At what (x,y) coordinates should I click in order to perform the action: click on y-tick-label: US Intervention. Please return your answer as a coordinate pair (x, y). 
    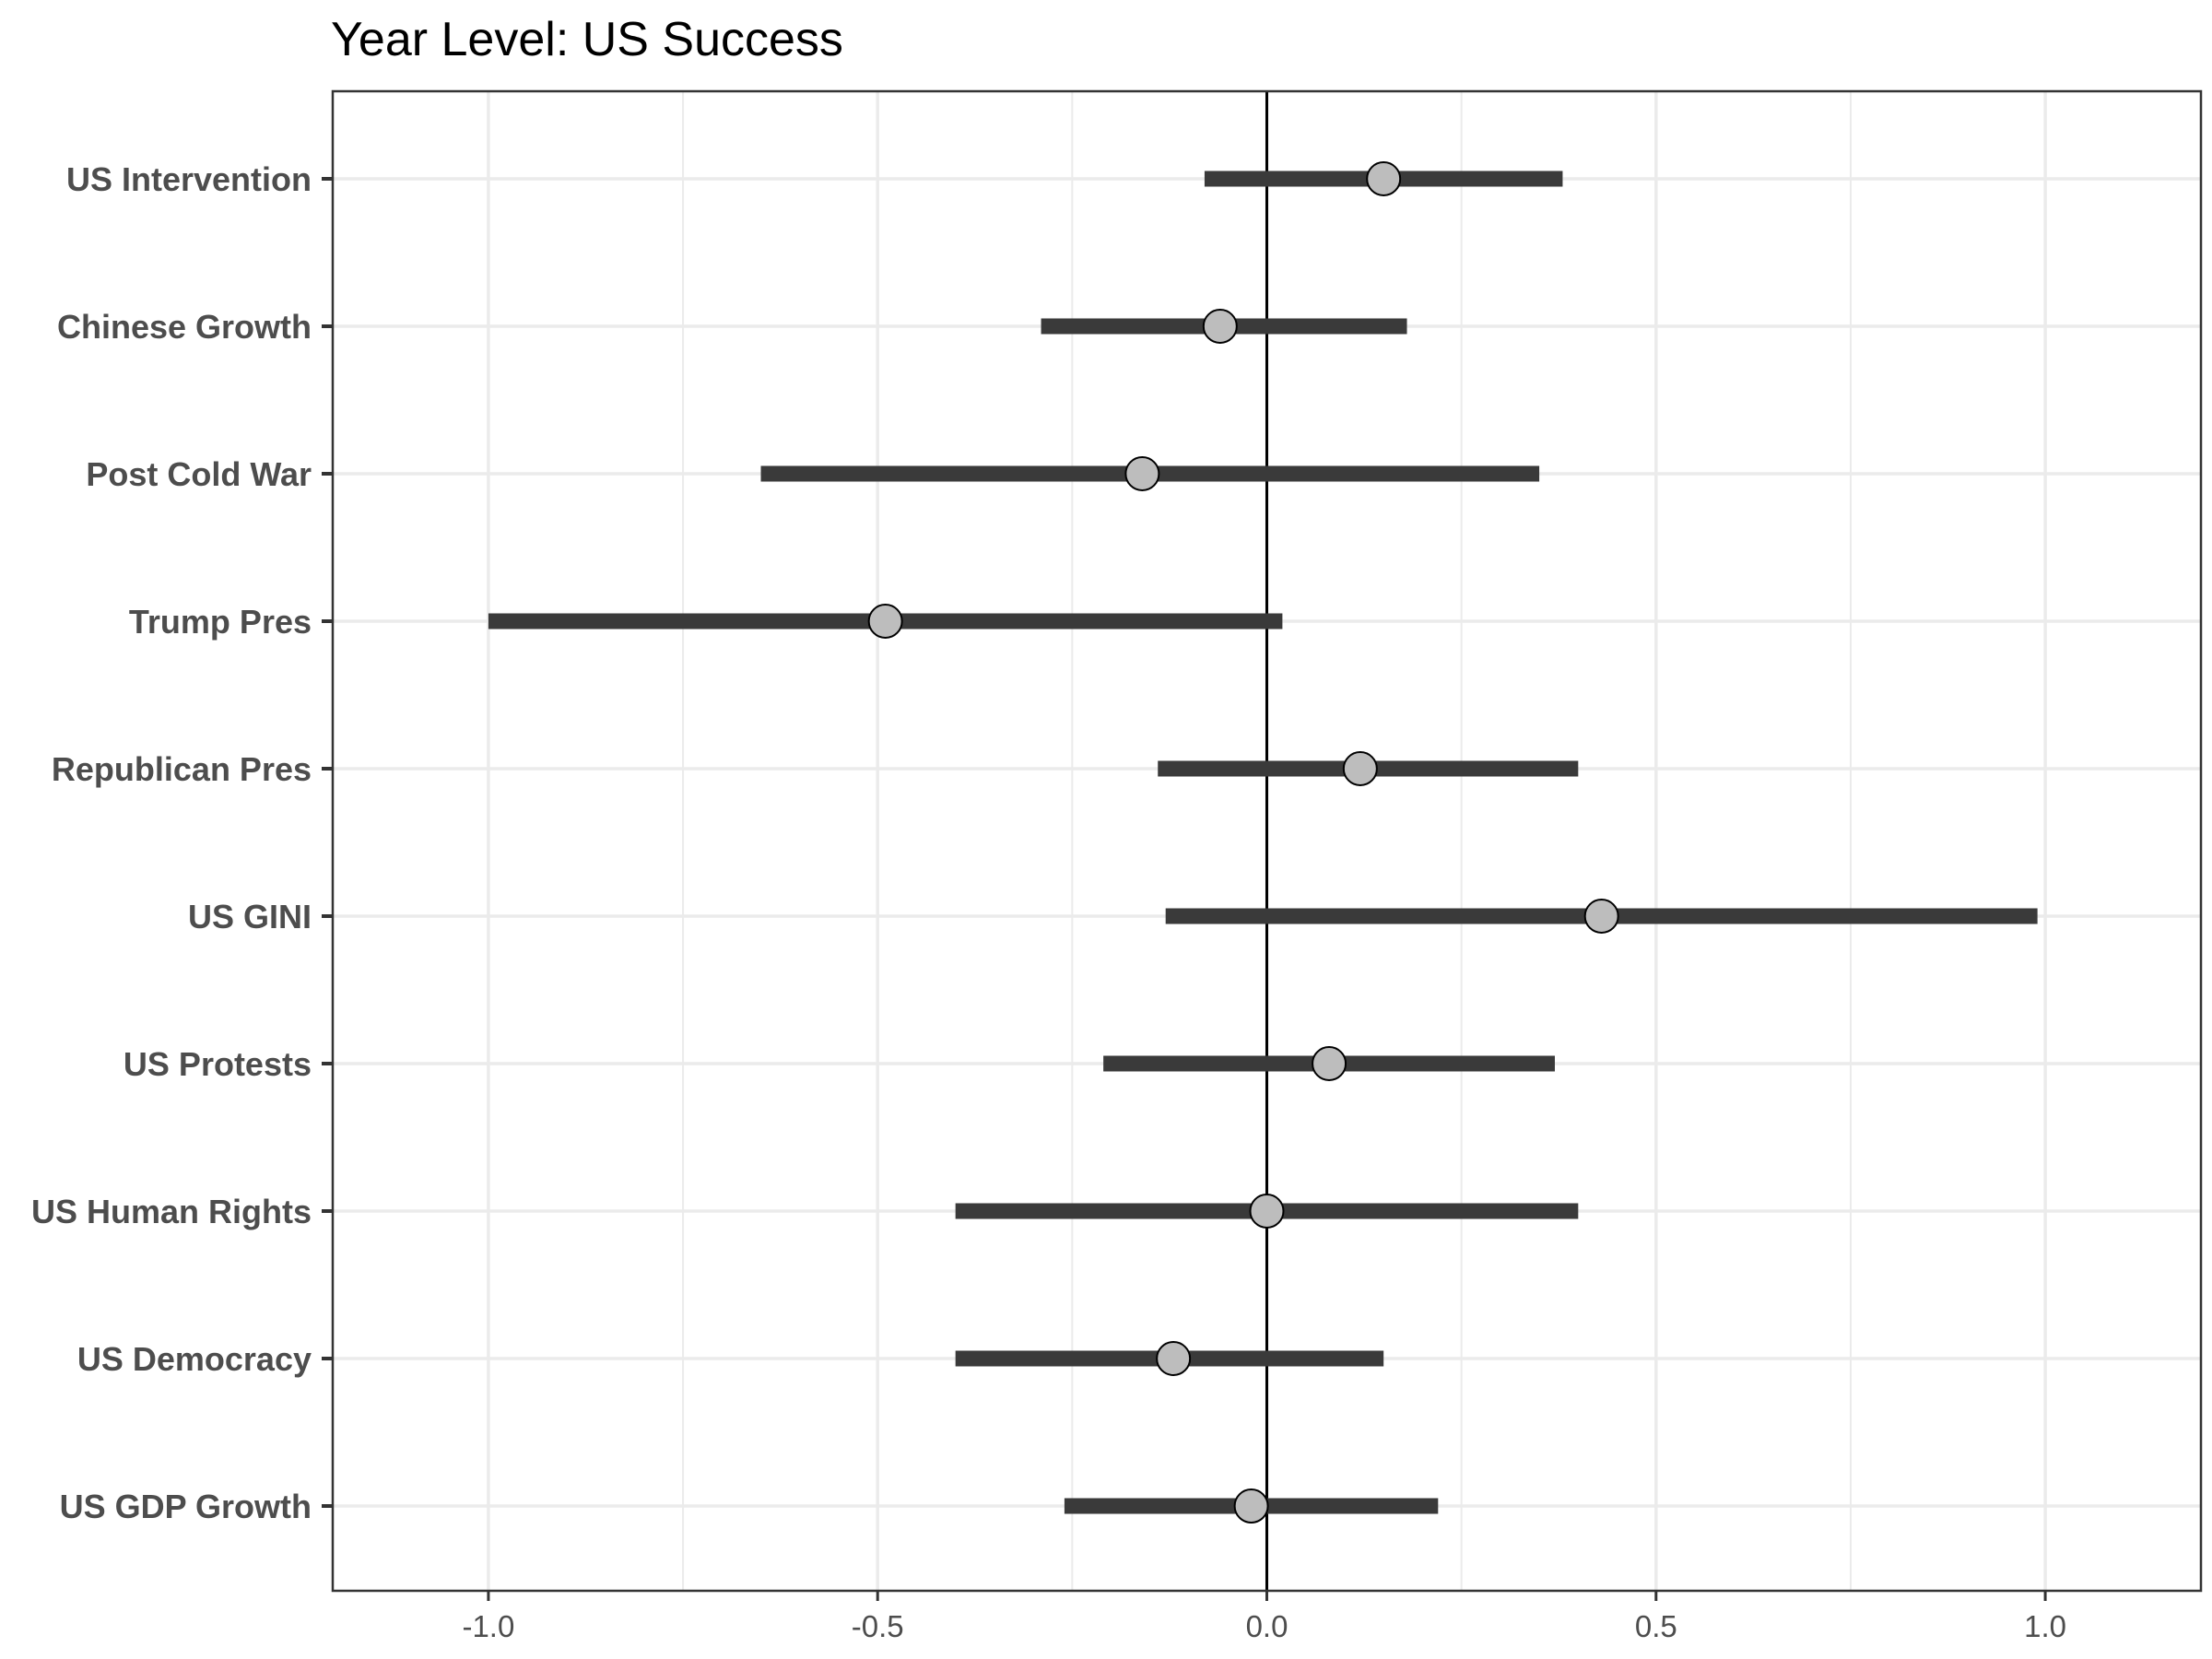
    Looking at the image, I should click on (189, 179).